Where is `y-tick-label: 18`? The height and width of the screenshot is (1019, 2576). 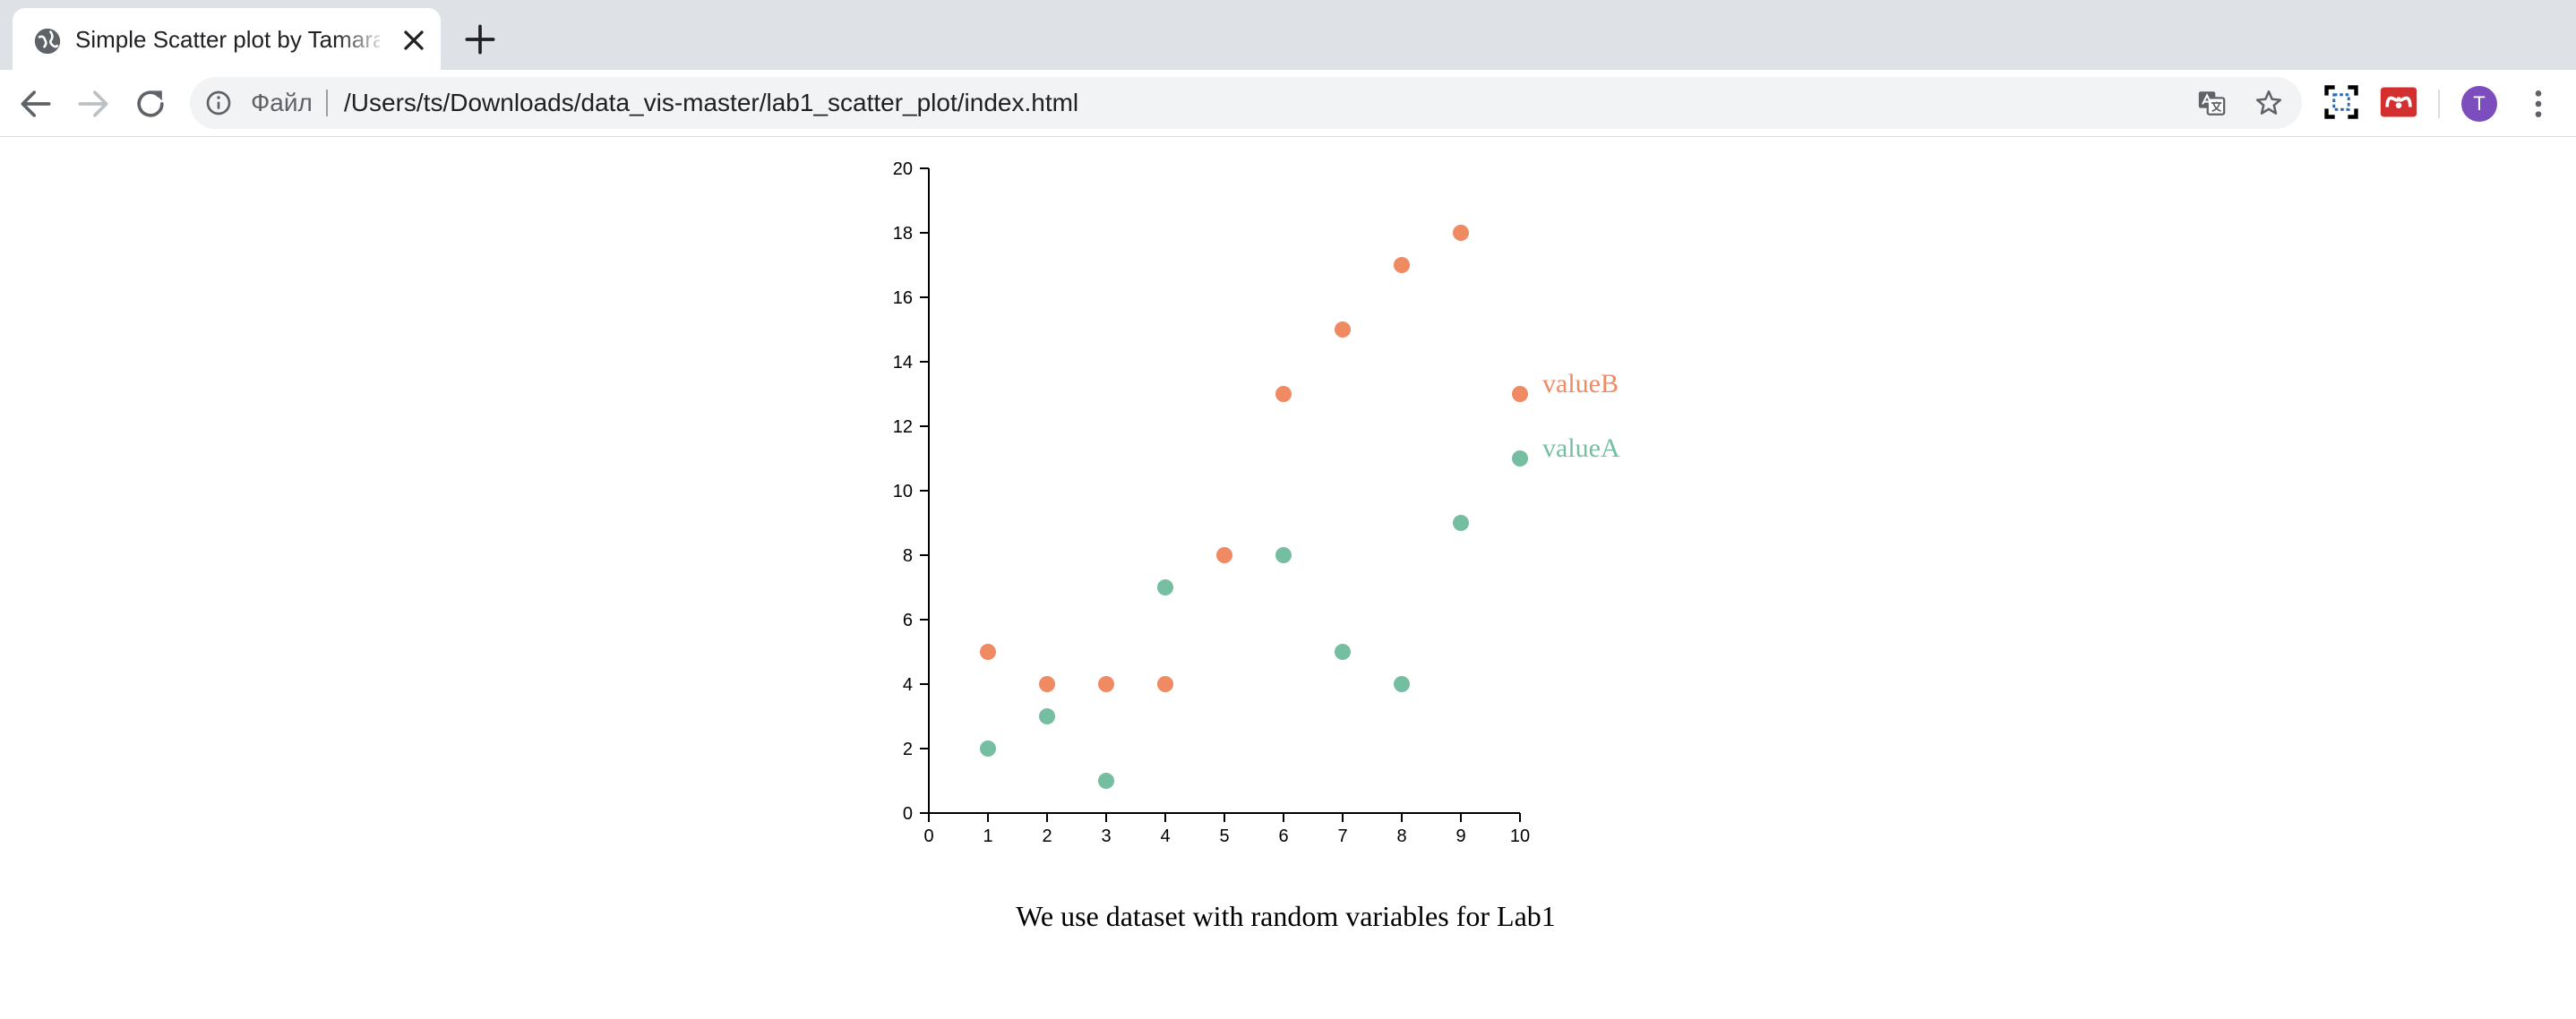
y-tick-label: 18 is located at coordinates (903, 234).